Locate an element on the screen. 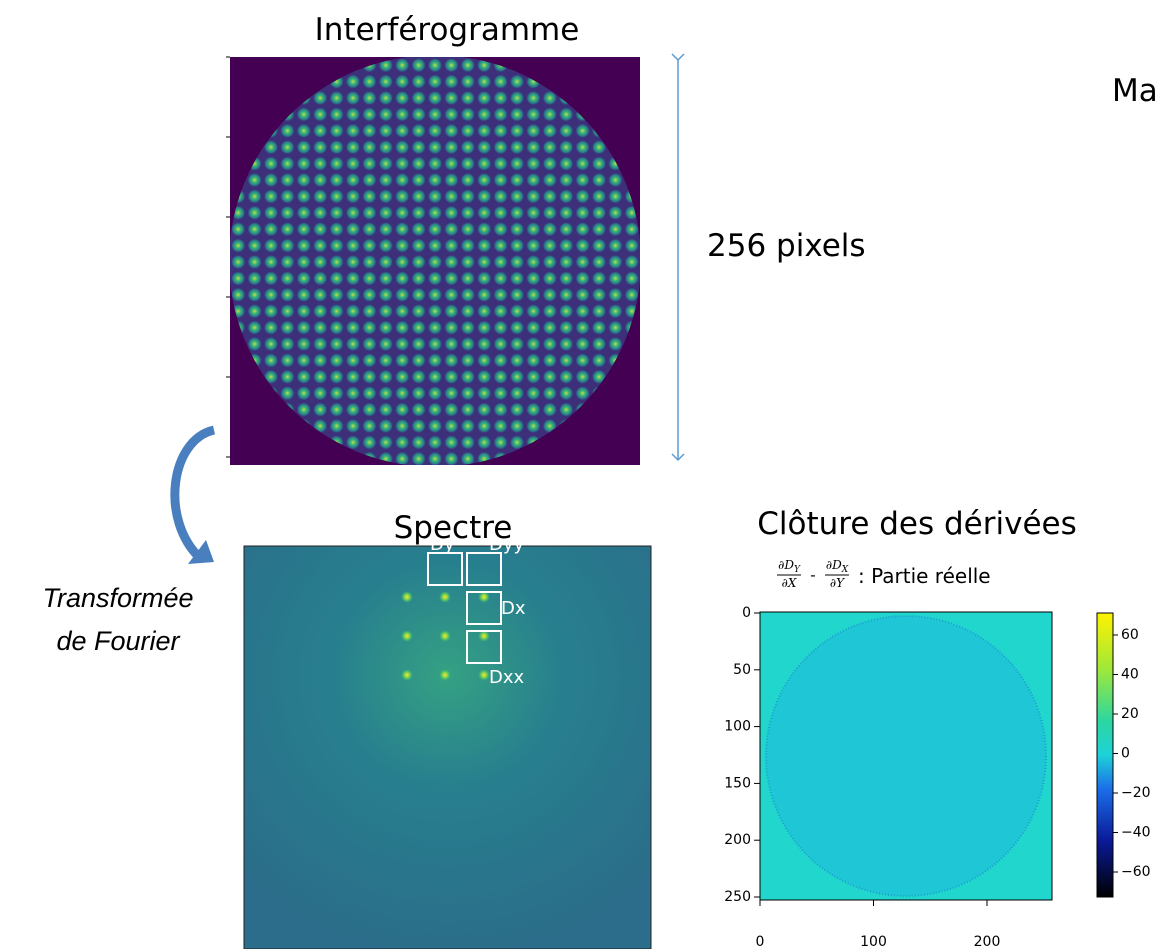 The image size is (1172, 949). box-label: Dyy is located at coordinates (507, 544).